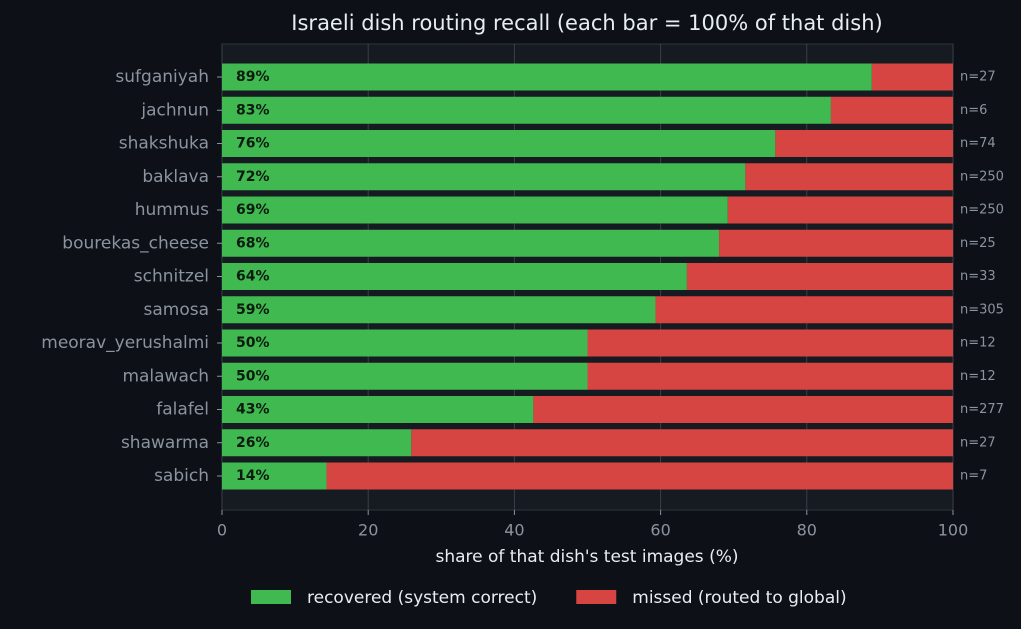 Image resolution: width=1021 pixels, height=629 pixels. Describe the element at coordinates (176, 310) in the screenshot. I see `y-tick-label: samosa` at that location.